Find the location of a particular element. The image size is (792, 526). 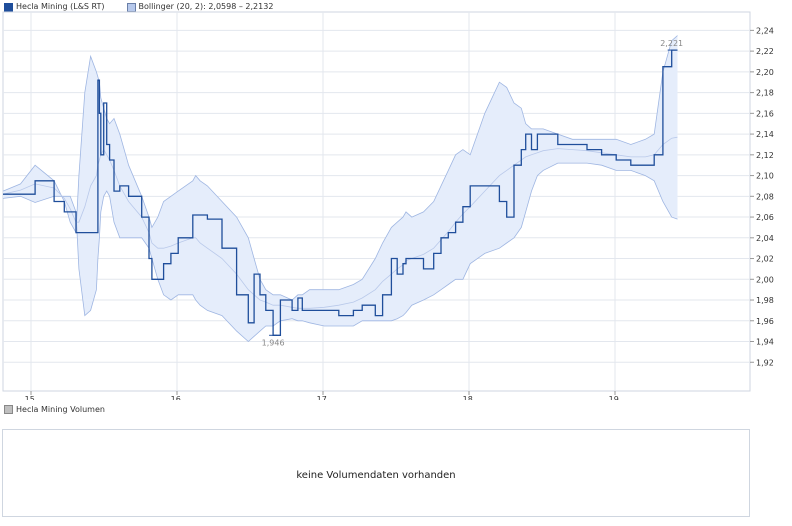

y-tick-label: 2,20 is located at coordinates (765, 72).